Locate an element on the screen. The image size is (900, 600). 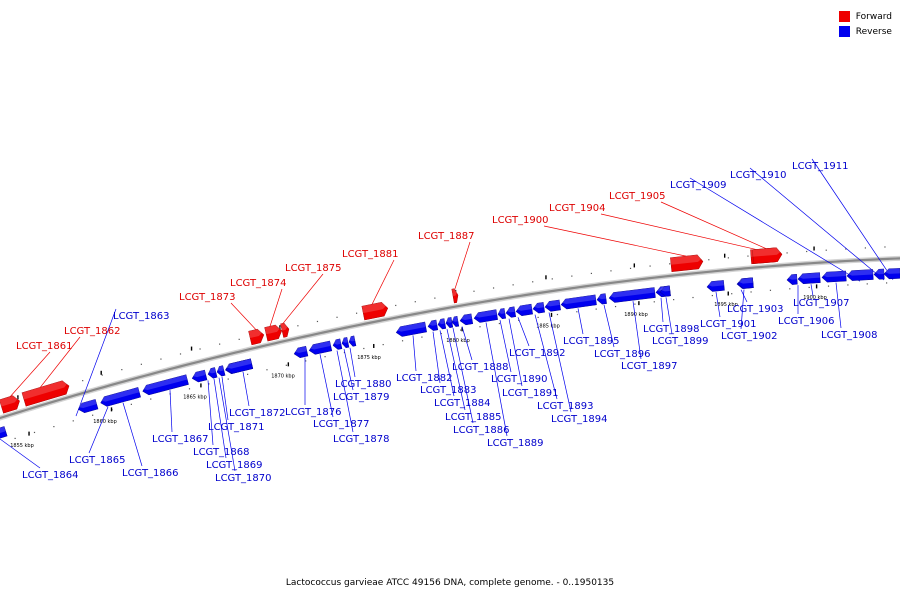
gene-label-lcgt_1866: LCGT_1866 is located at coordinates (150, 473).